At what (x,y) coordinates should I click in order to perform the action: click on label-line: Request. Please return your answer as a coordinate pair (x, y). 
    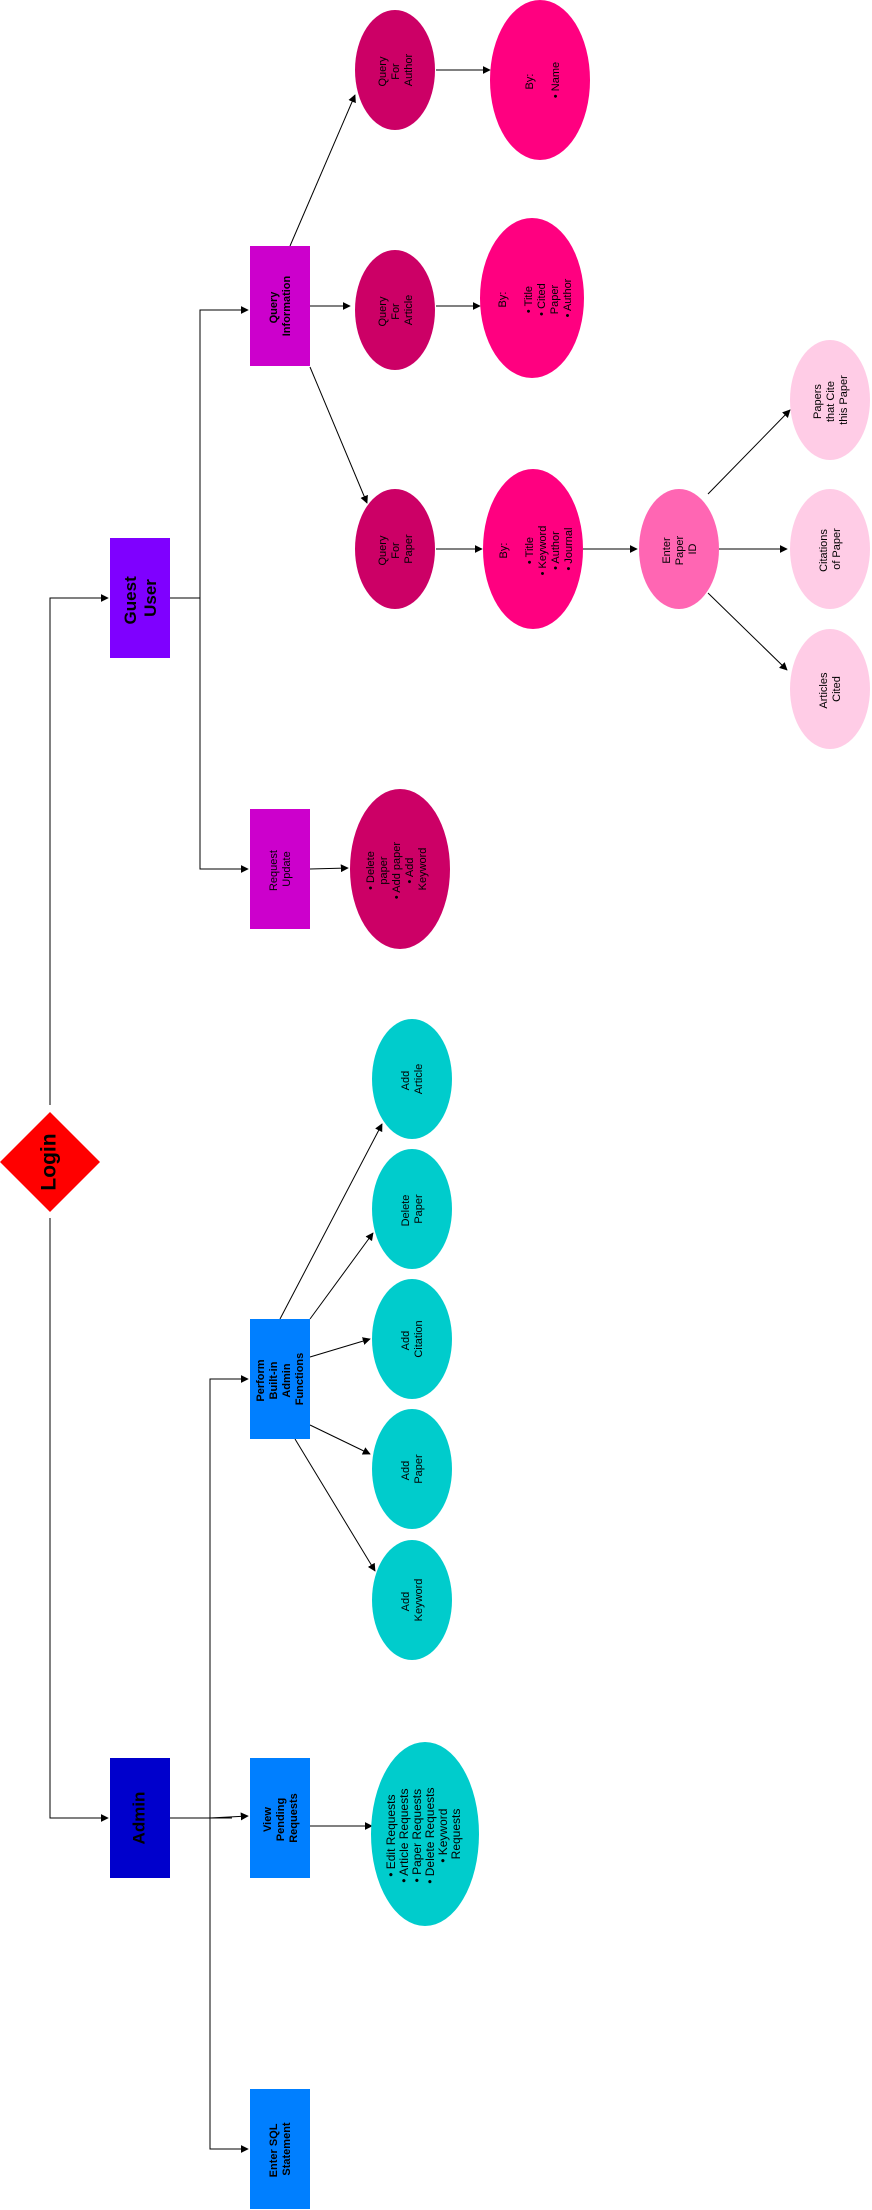
    Looking at the image, I should click on (274, 870).